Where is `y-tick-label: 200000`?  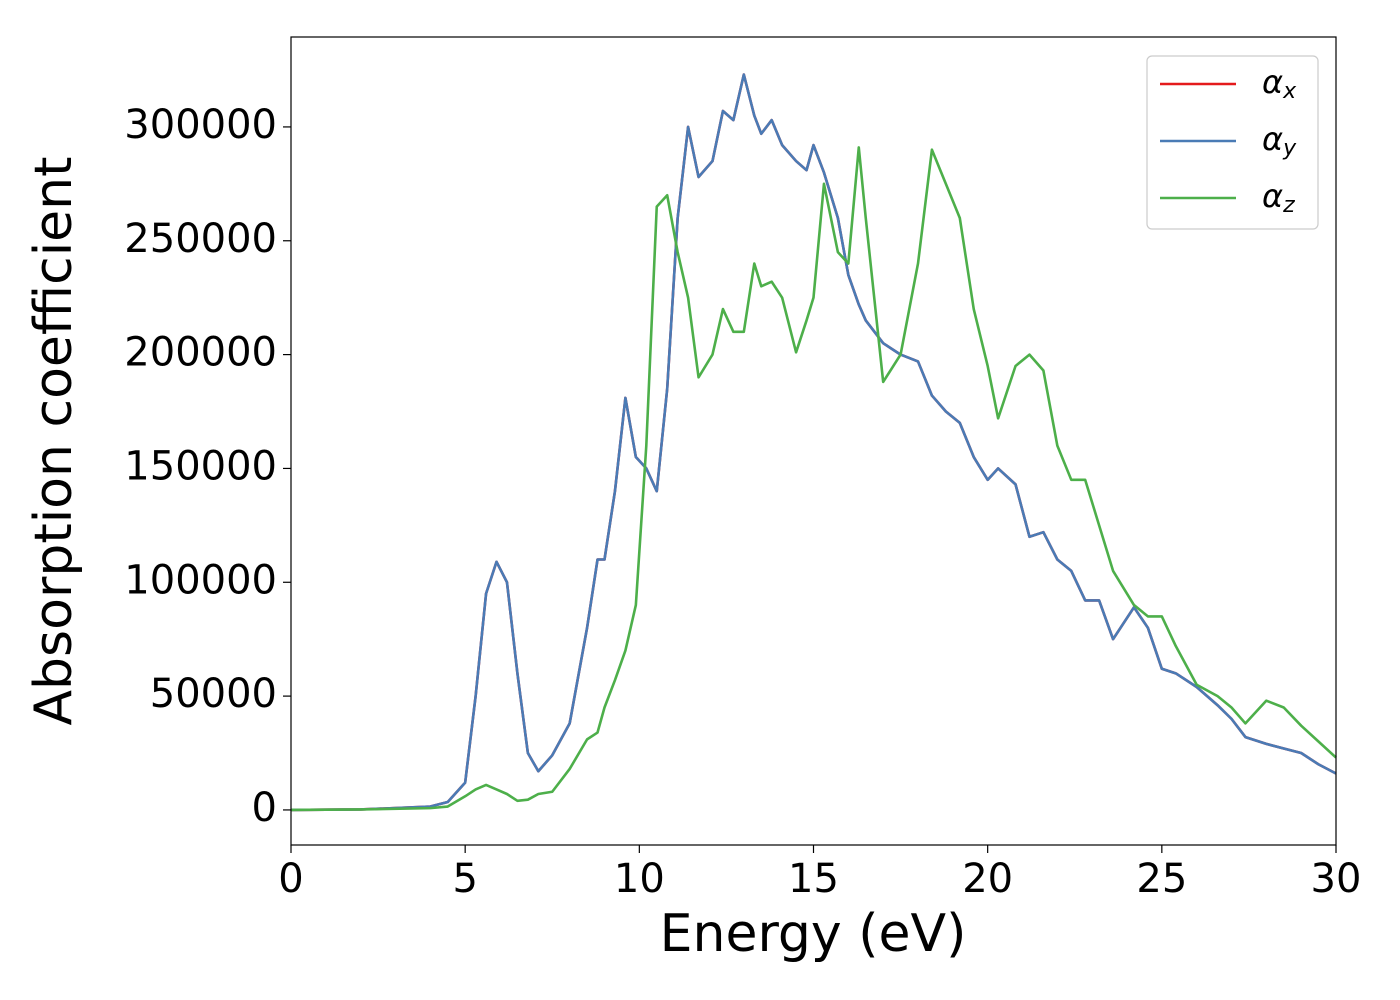
y-tick-label: 200000 is located at coordinates (200, 353).